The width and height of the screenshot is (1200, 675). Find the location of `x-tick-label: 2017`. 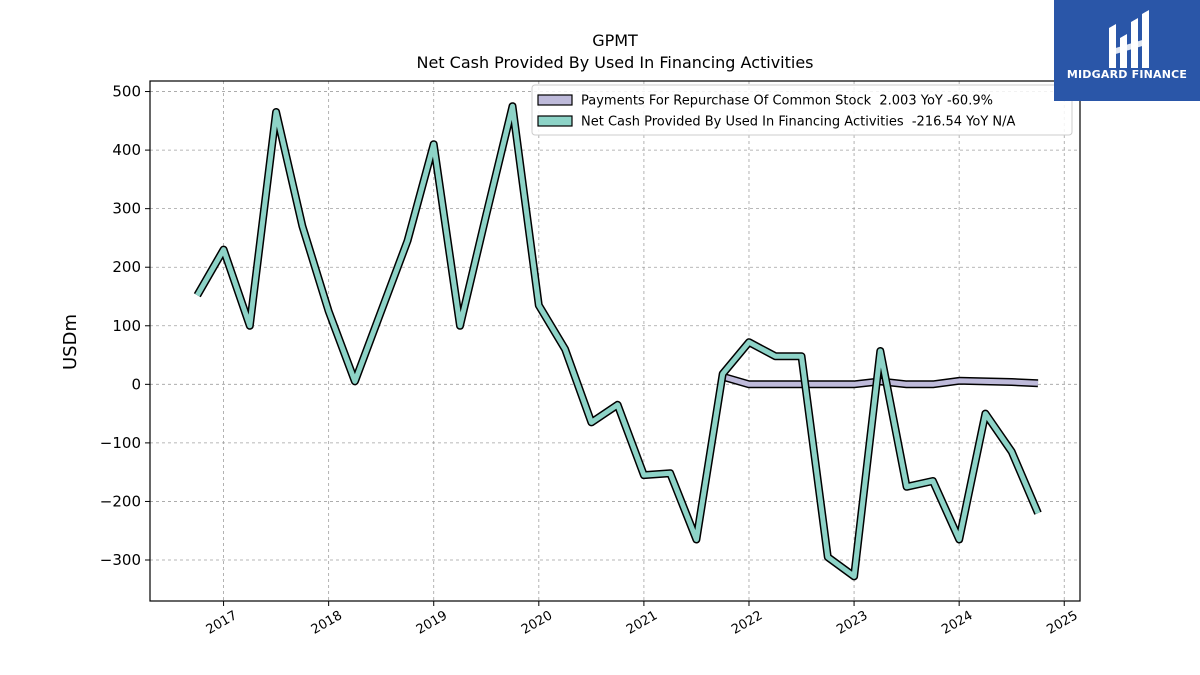

x-tick-label: 2017 is located at coordinates (222, 623).